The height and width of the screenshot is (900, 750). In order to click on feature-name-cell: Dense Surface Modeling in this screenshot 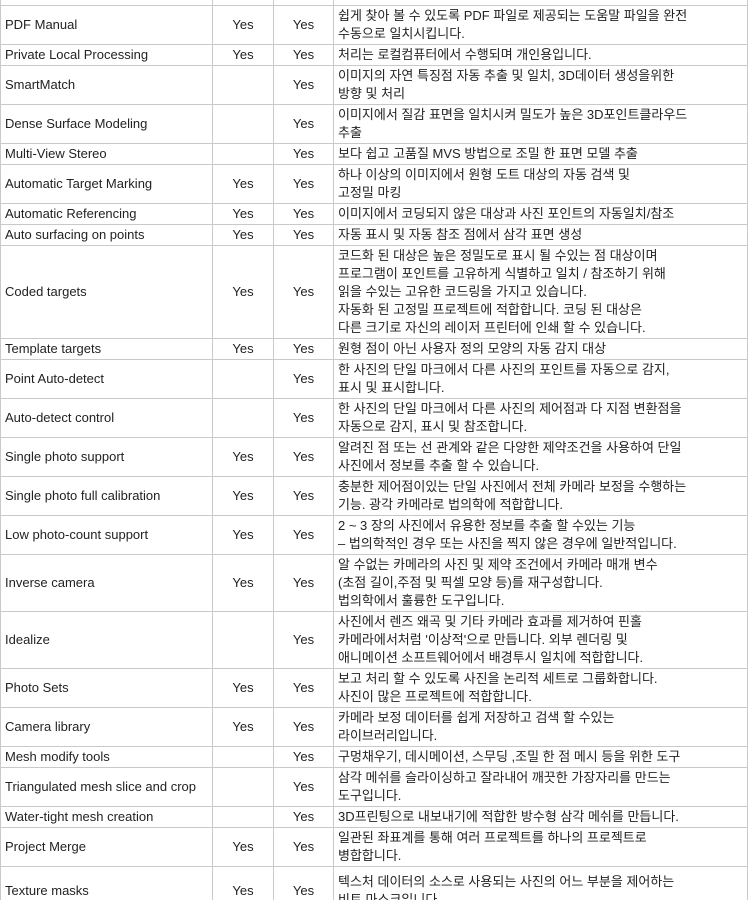, I will do `click(106, 124)`.